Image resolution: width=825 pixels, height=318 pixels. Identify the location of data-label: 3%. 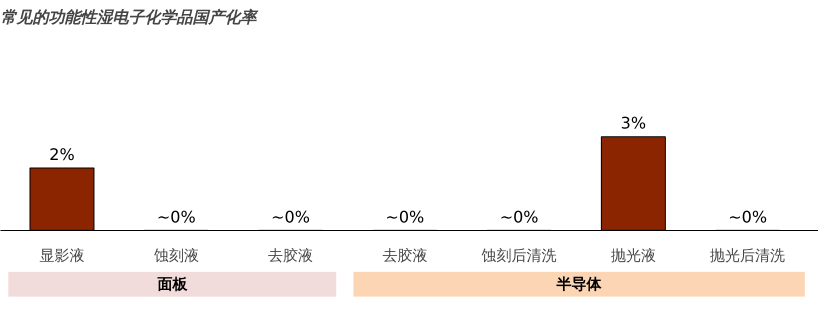
(633, 123).